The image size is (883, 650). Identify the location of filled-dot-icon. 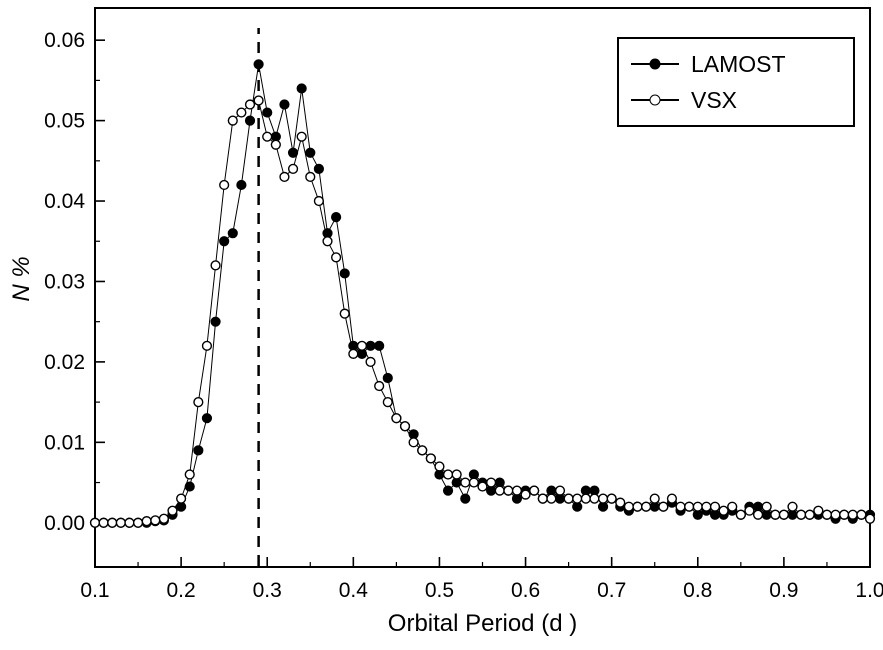
(655, 64).